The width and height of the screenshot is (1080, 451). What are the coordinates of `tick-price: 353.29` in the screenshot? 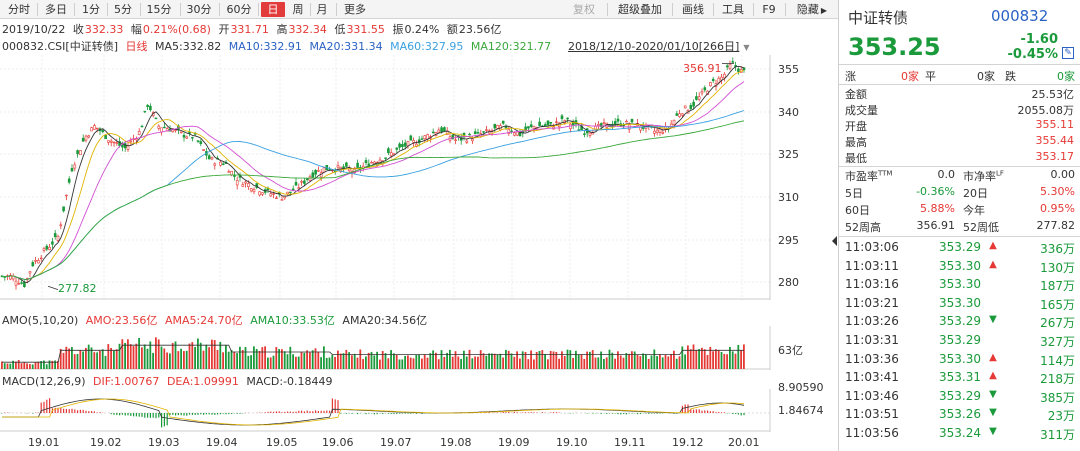 It's located at (960, 395).